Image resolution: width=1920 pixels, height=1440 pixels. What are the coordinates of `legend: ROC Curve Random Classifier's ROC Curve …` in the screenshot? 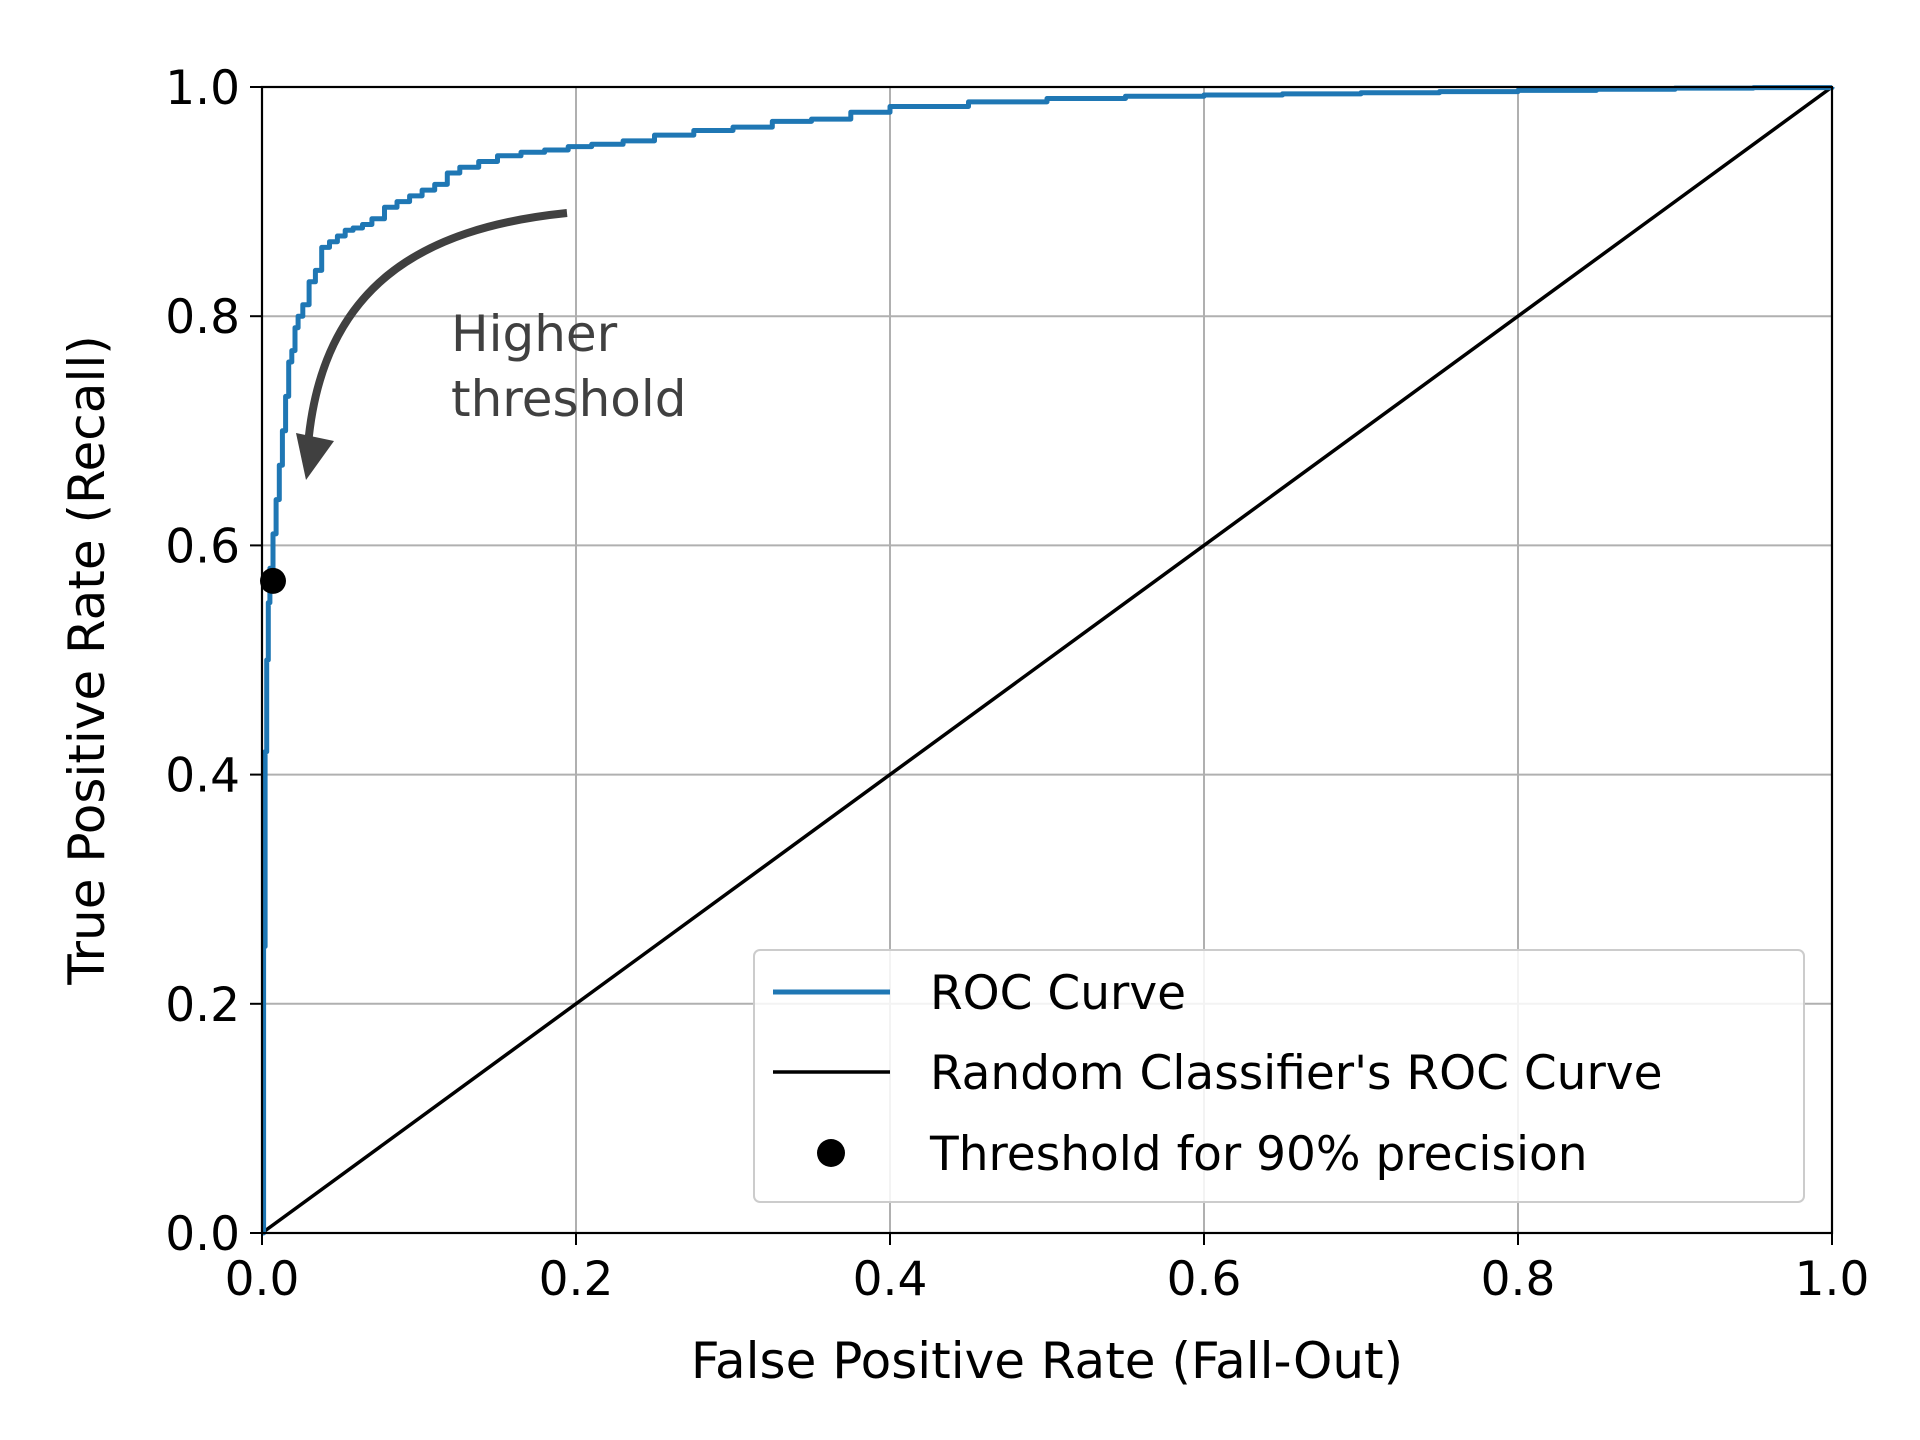 It's located at (1279, 1076).